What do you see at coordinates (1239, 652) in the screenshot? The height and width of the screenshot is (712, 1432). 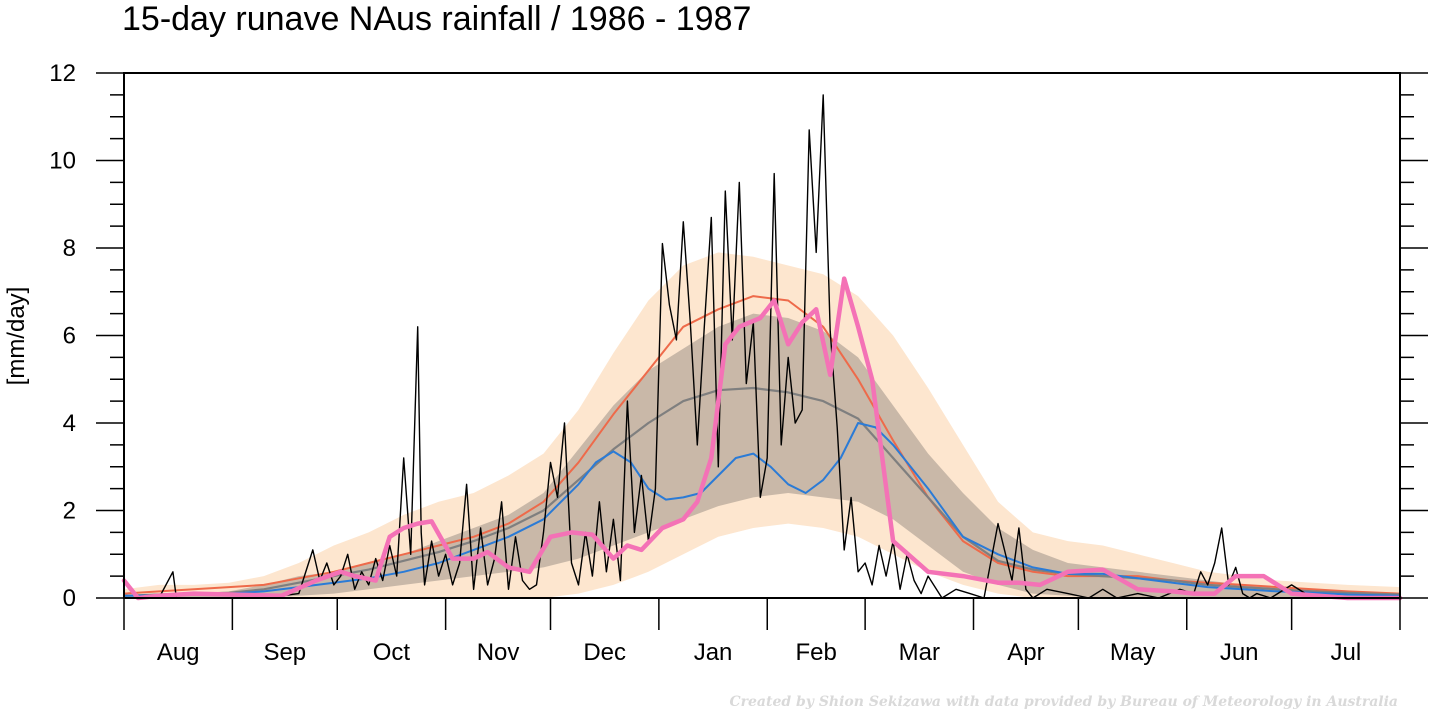 I see `x-tick-label: Jun` at bounding box center [1239, 652].